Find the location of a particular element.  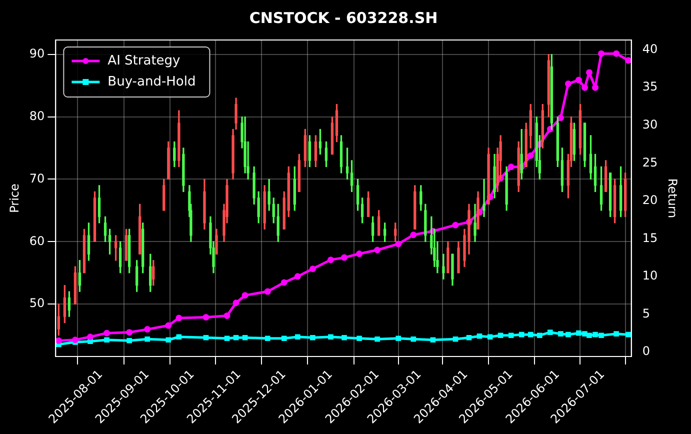

y2-tick-label: 10 is located at coordinates (650, 275).